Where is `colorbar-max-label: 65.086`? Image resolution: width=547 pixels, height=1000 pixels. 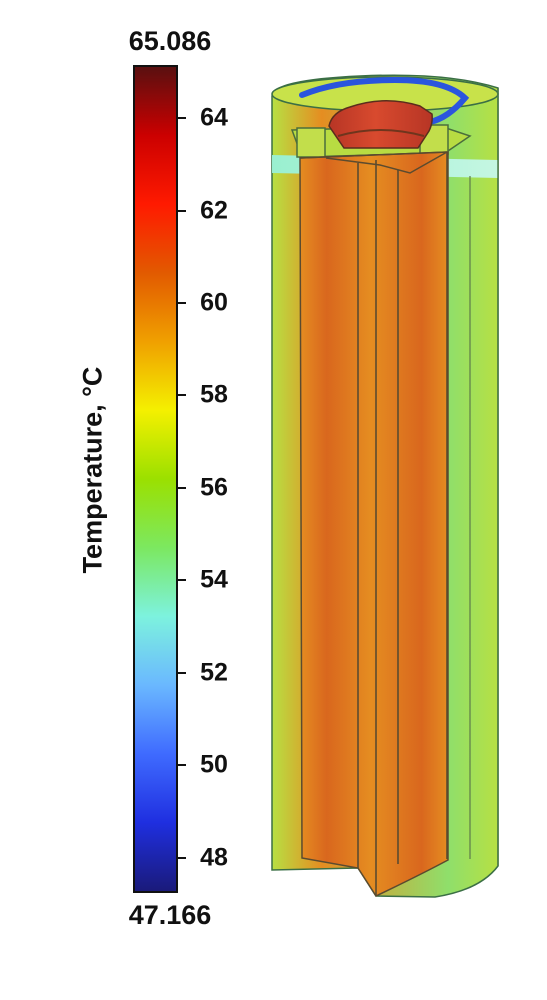
colorbar-max-label: 65.086 is located at coordinates (170, 41).